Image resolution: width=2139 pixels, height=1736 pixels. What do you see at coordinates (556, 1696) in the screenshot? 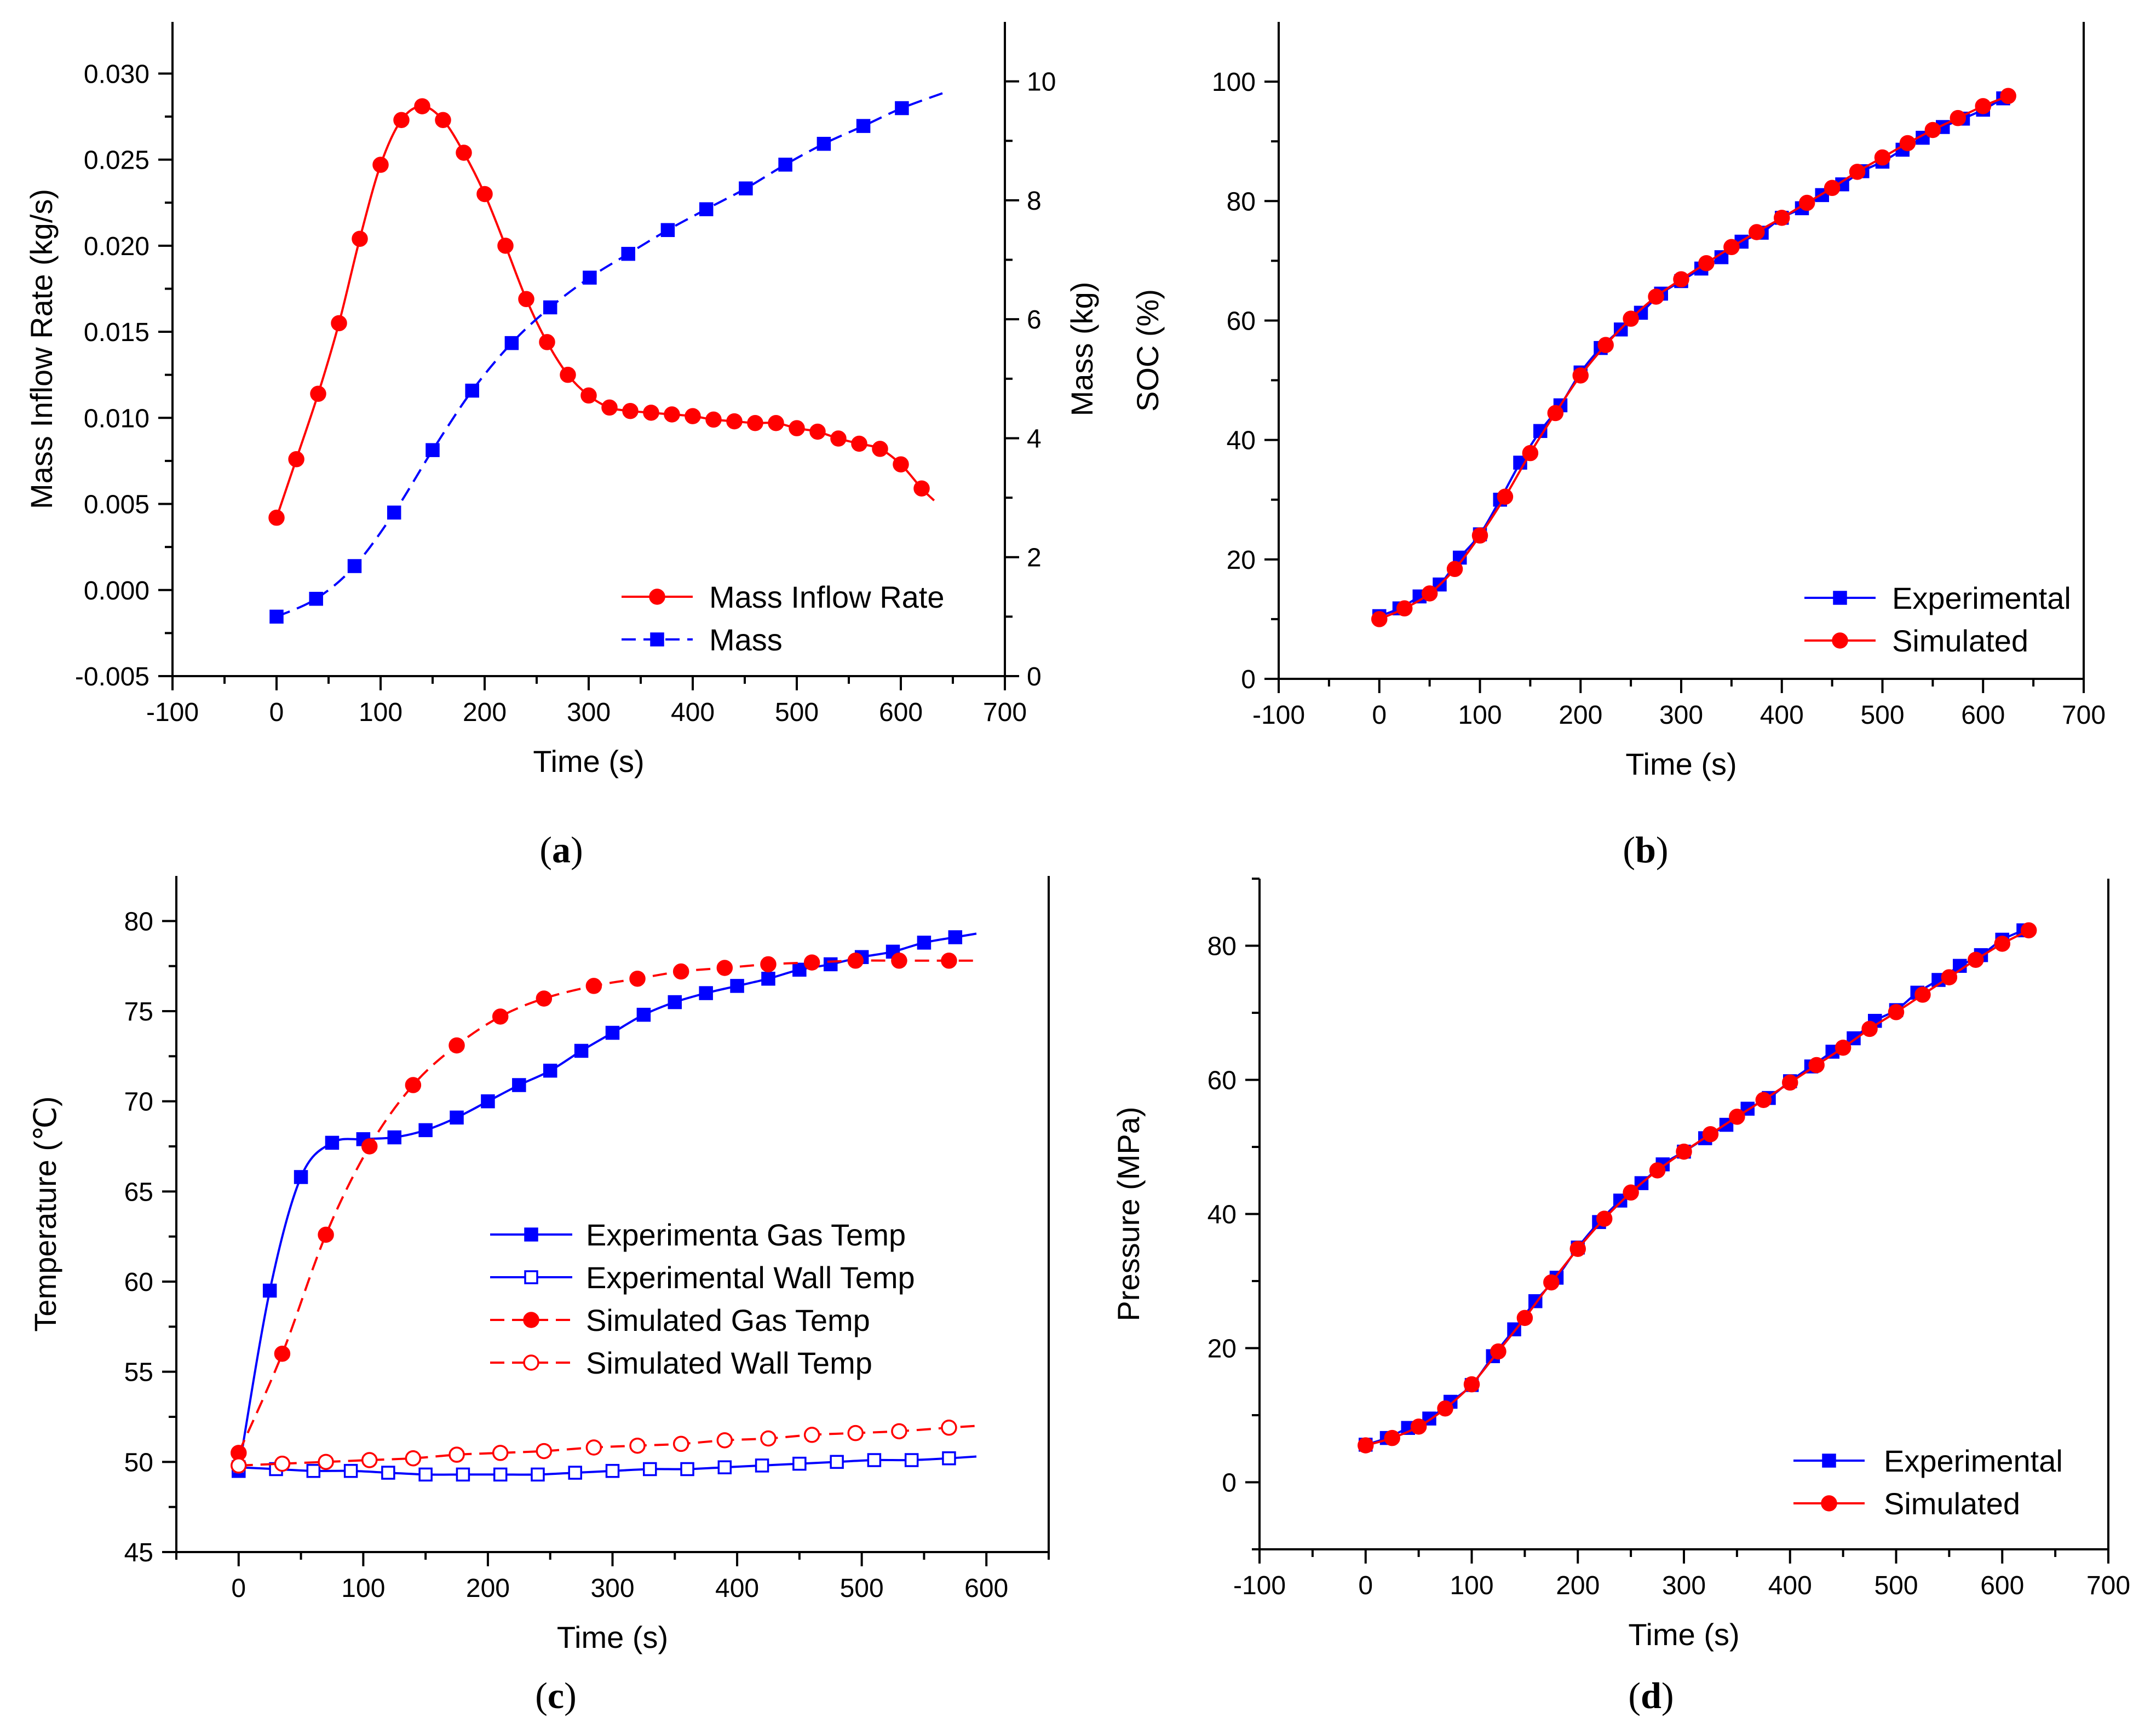
I see `panel-label-letter: c` at bounding box center [556, 1696].